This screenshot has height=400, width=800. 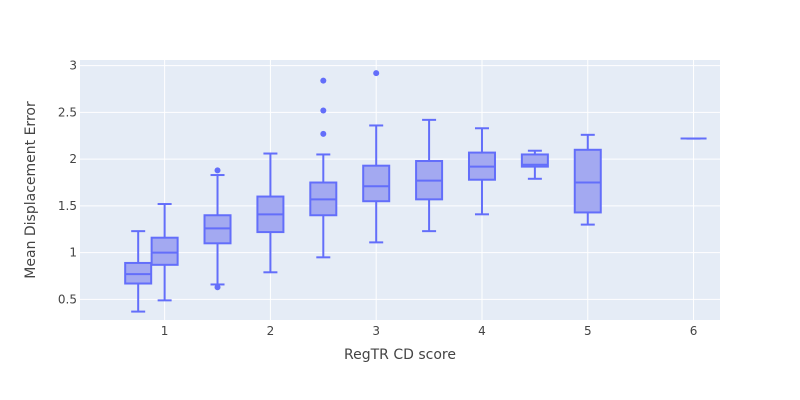 What do you see at coordinates (67, 183) in the screenshot?
I see `y-axis-ticks: 0.5 1 1.5 2 2.5 3` at bounding box center [67, 183].